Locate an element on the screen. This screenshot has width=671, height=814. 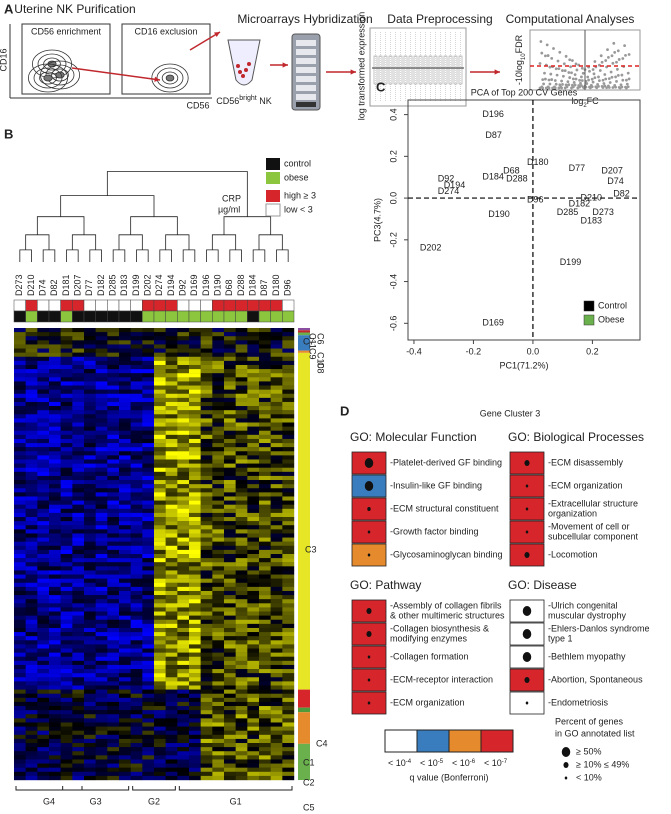
go-item: type 1 is located at coordinates (560, 638).